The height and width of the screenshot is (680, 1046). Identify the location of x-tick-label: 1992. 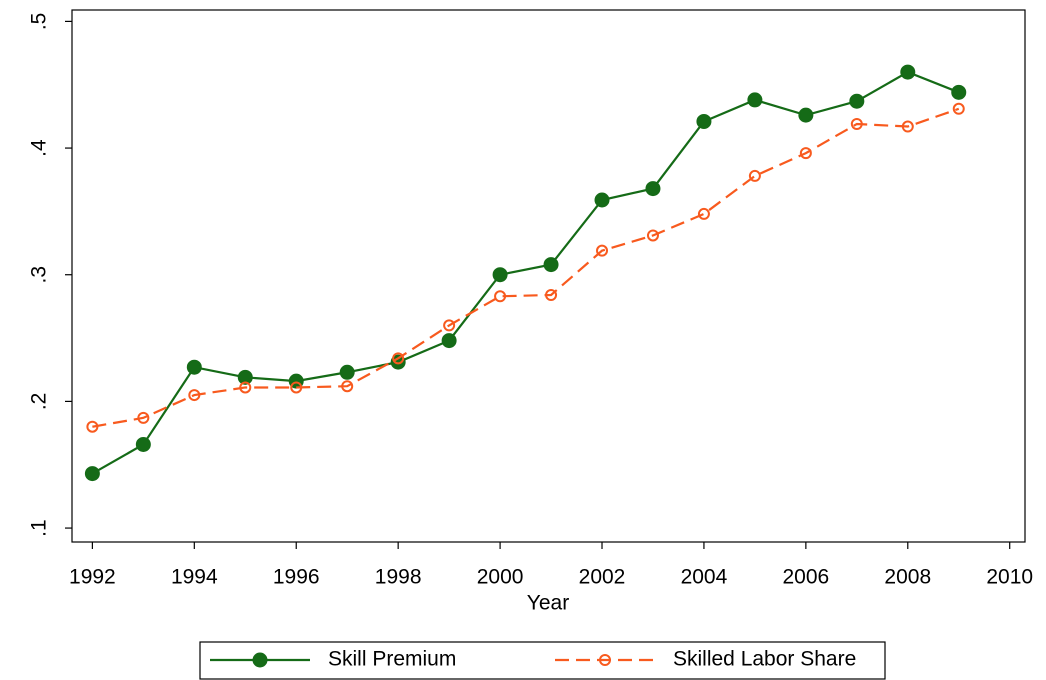
(92, 577).